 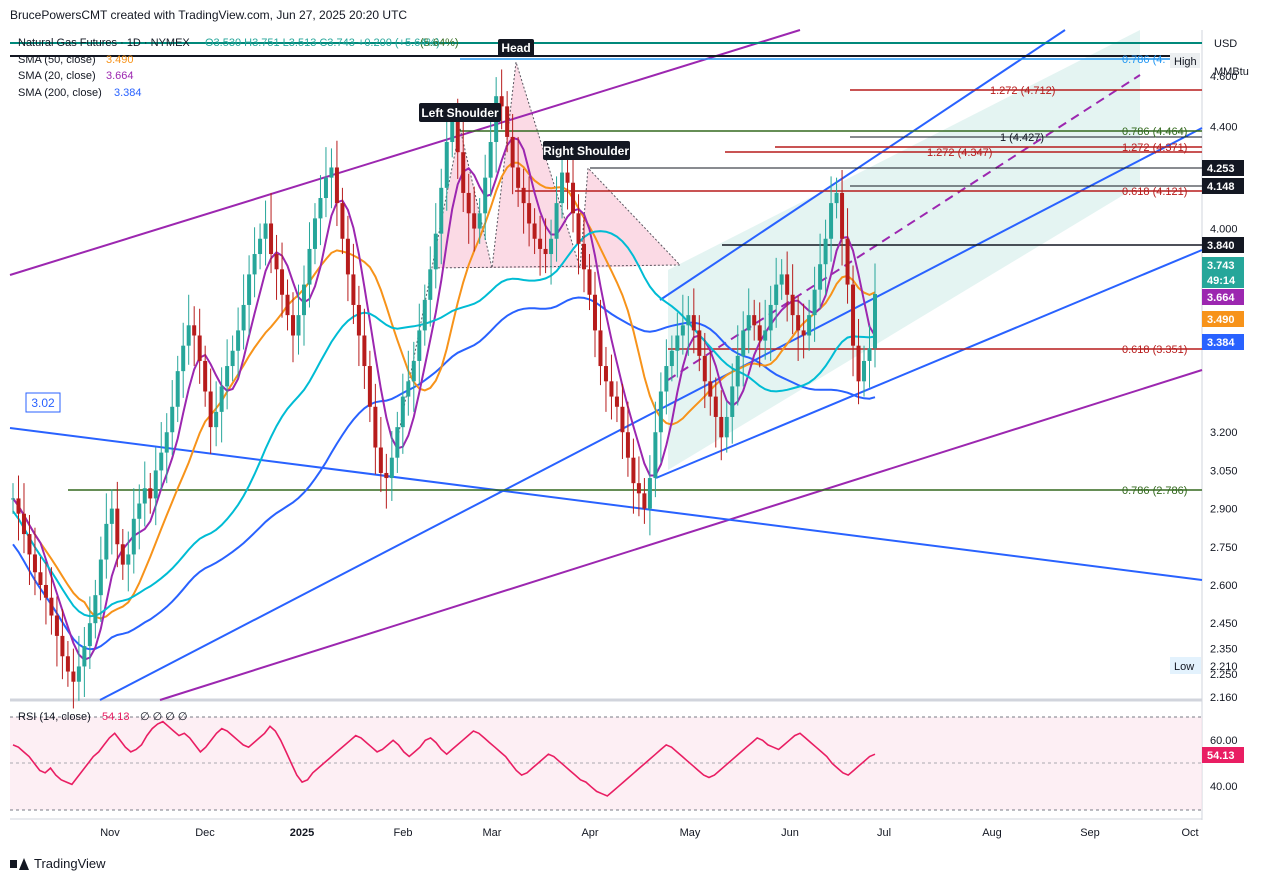 What do you see at coordinates (959, 153) in the screenshot?
I see `fib-label-1272-b: 1.272 (4.347)` at bounding box center [959, 153].